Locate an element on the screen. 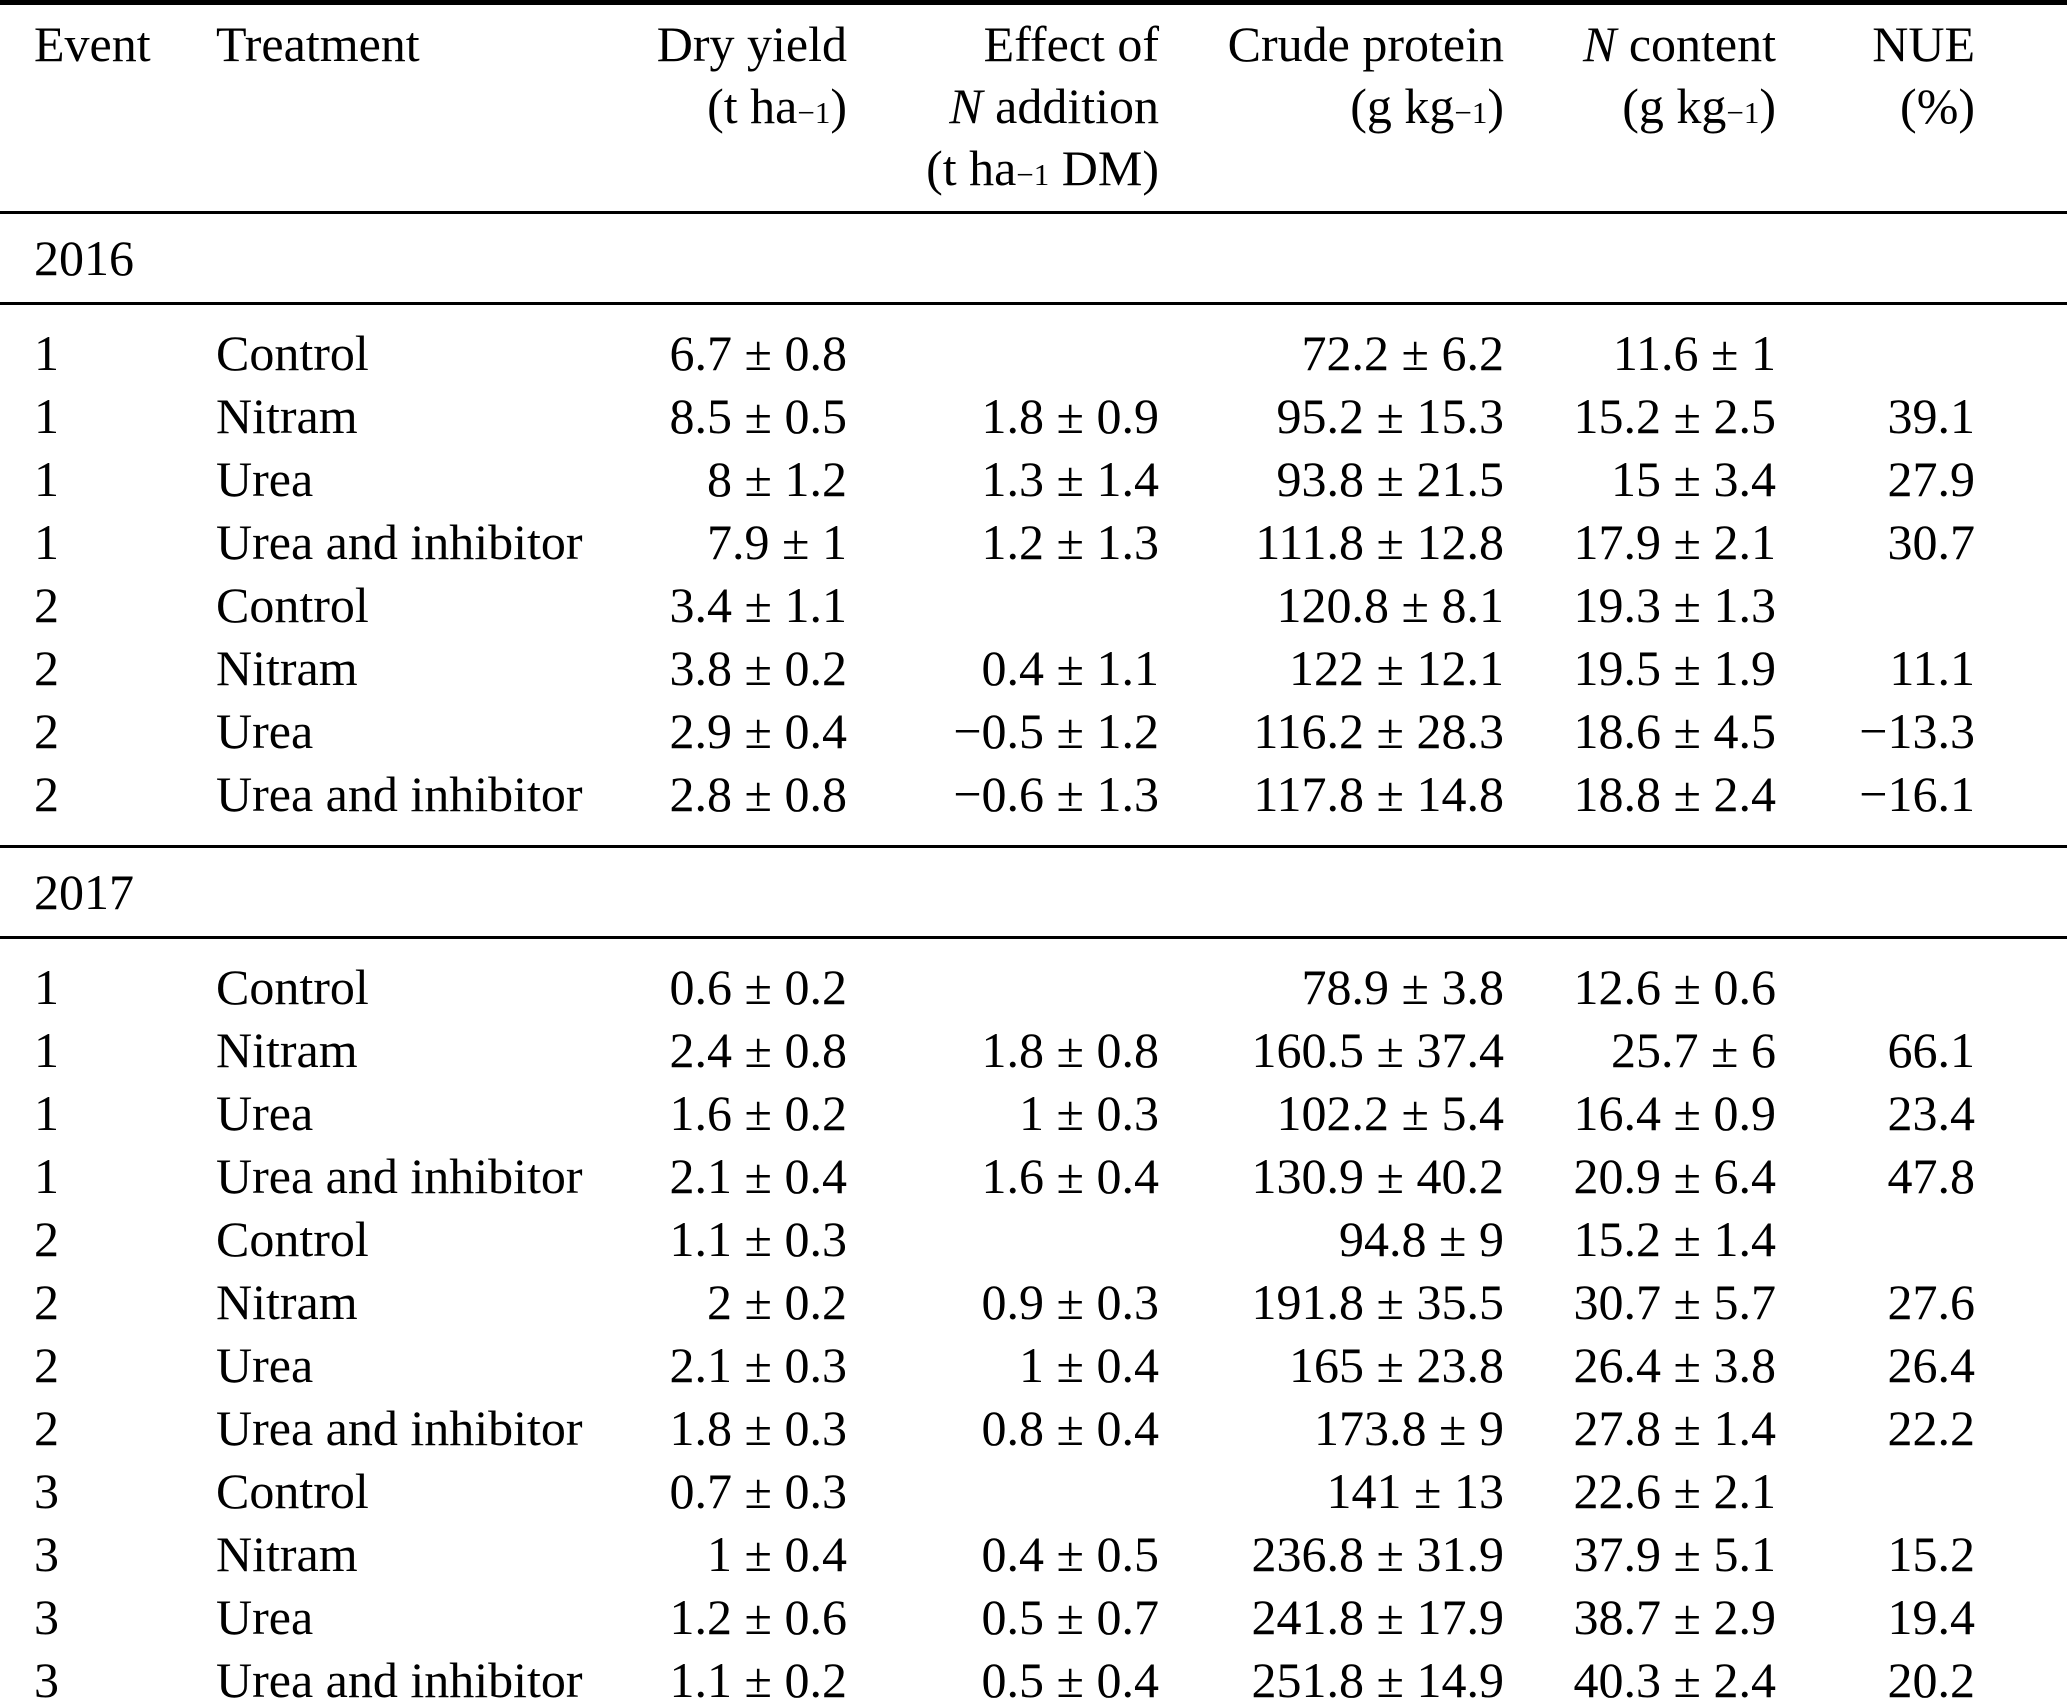  header-text: N is located at coordinates (966, 106).